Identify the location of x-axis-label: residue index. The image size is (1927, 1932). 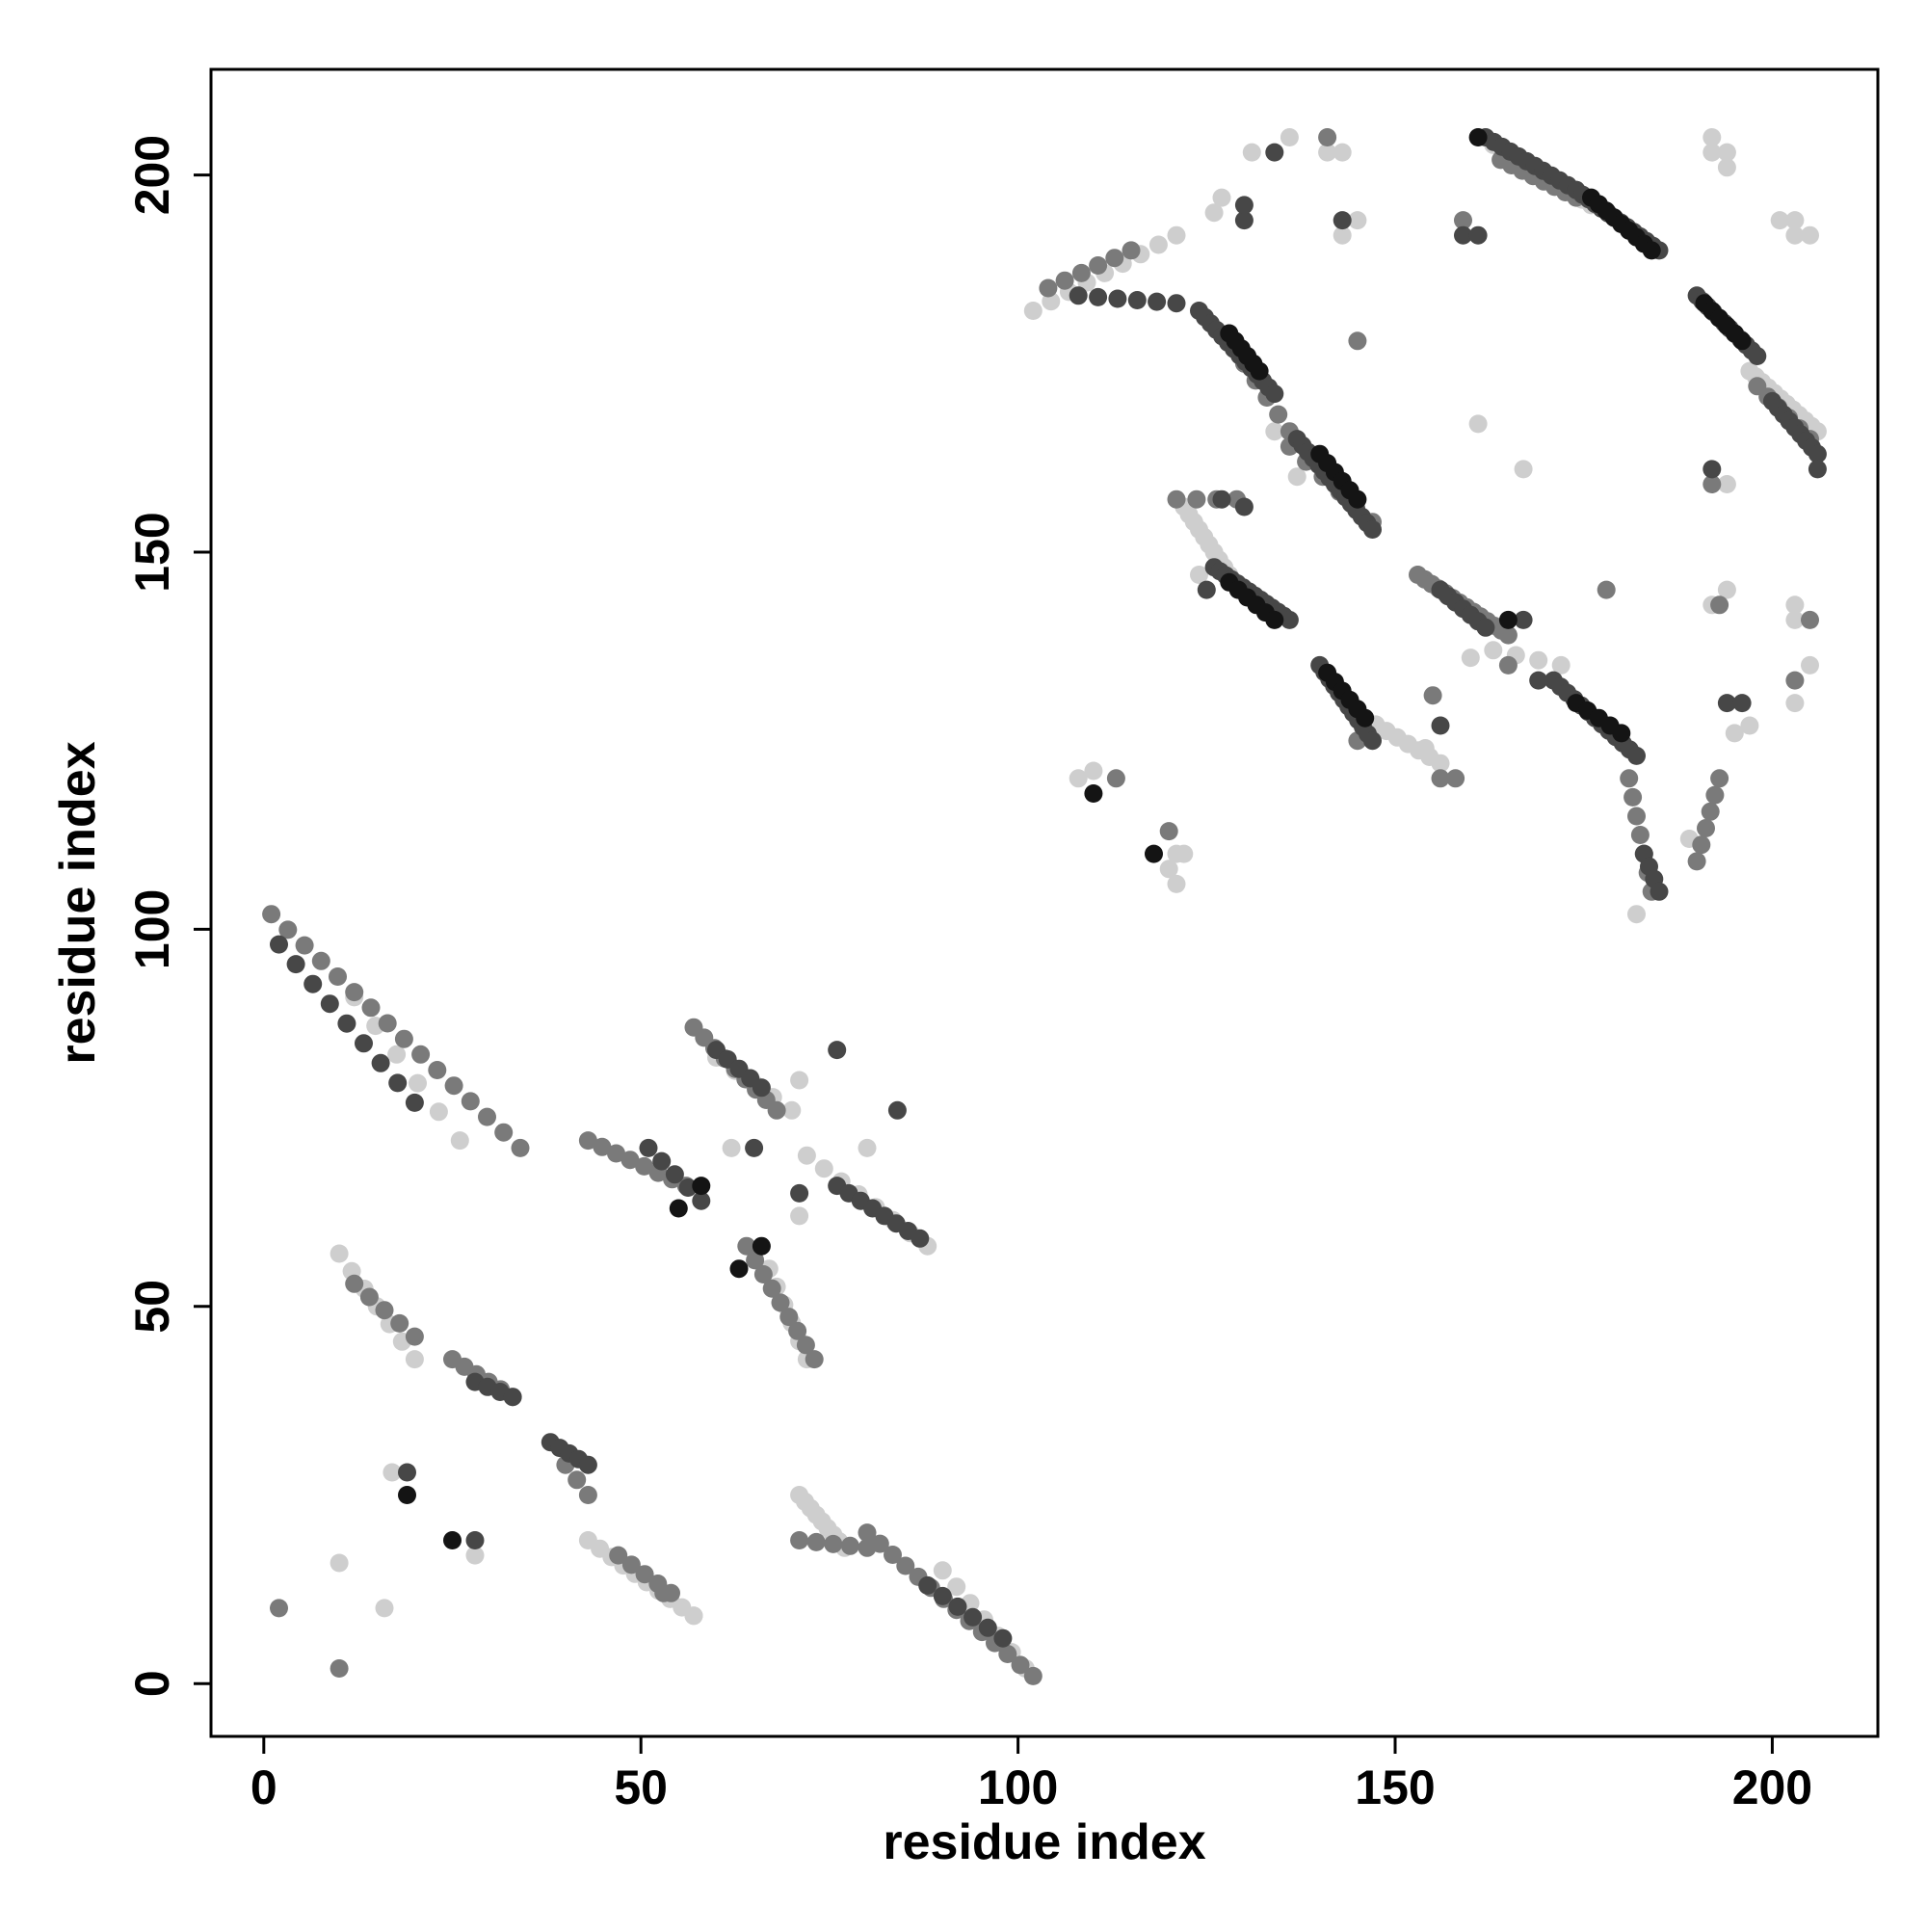
(1044, 1842).